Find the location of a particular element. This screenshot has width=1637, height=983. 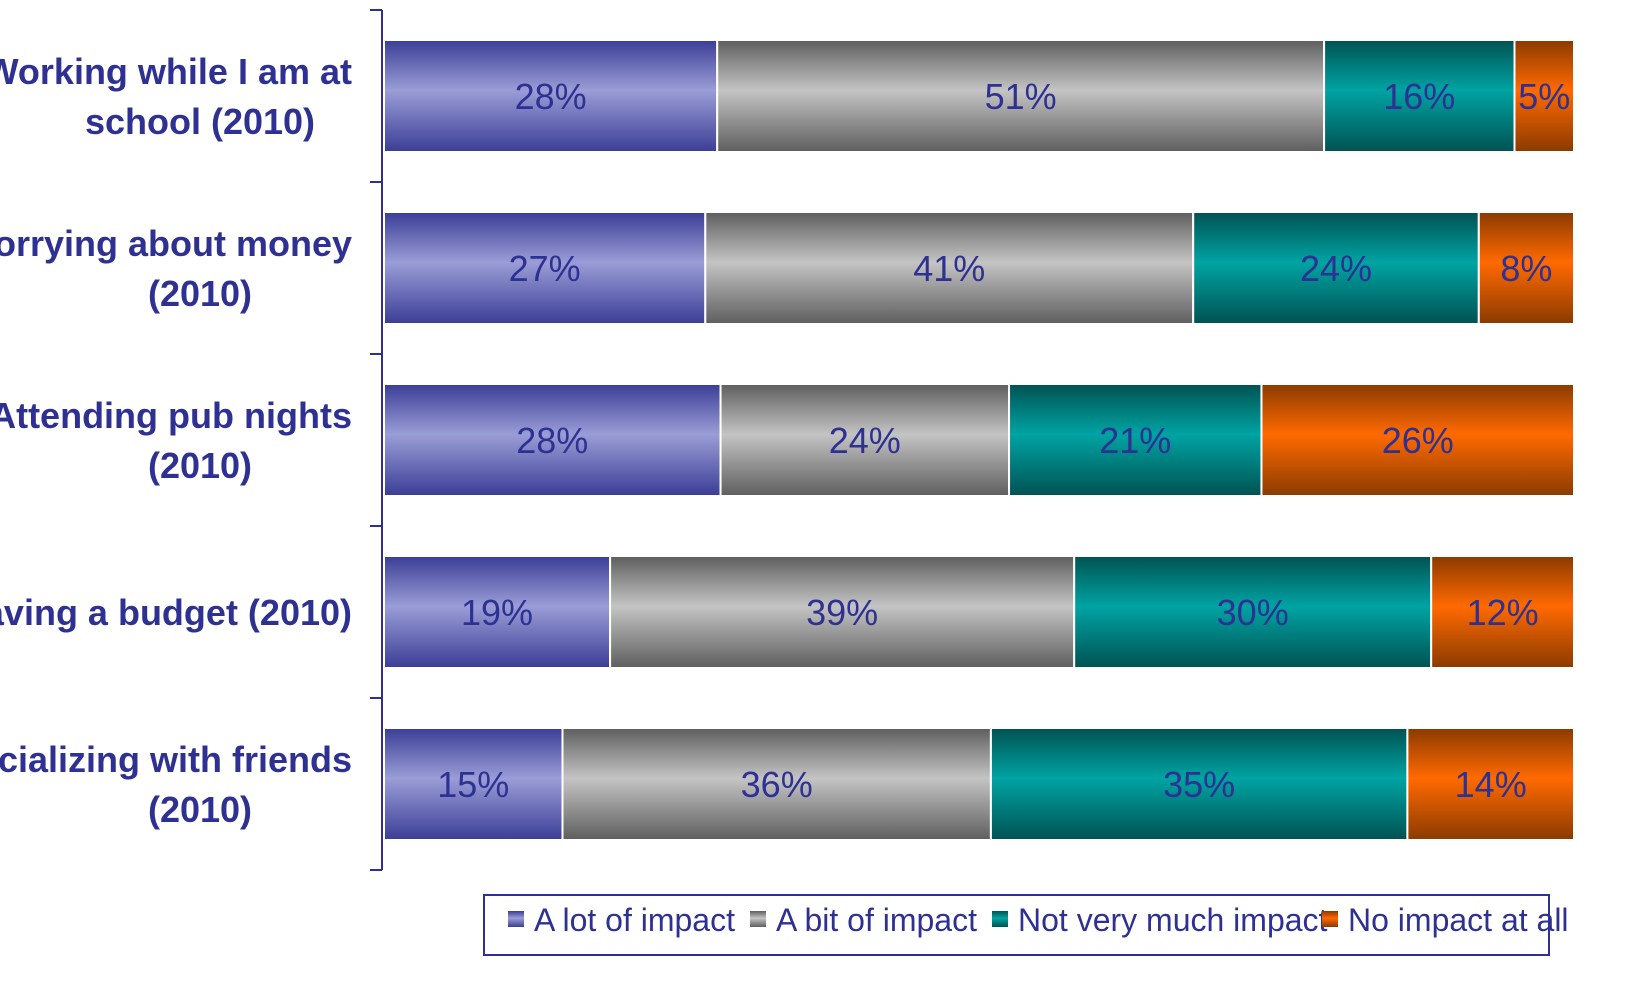

data-label: 36% is located at coordinates (777, 784).